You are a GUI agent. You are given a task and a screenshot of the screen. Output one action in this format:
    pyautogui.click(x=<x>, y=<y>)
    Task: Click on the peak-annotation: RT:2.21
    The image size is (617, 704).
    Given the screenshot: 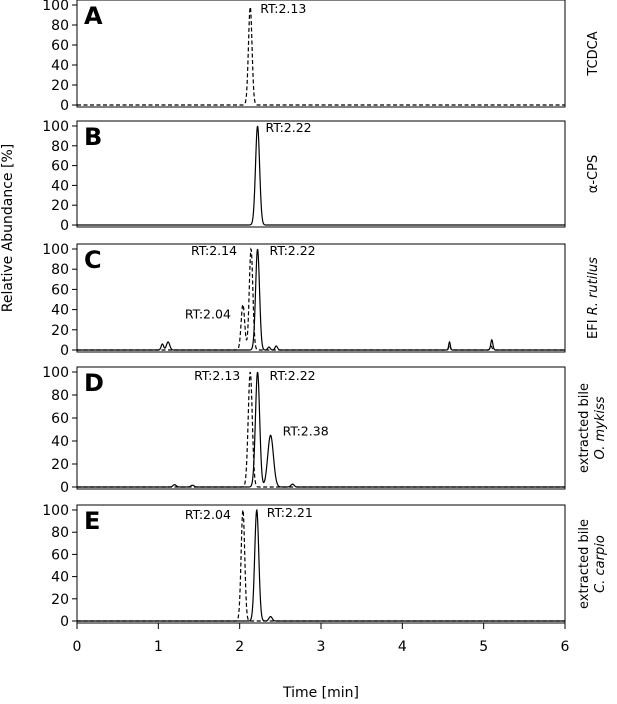 What is the action you would take?
    pyautogui.click(x=290, y=512)
    